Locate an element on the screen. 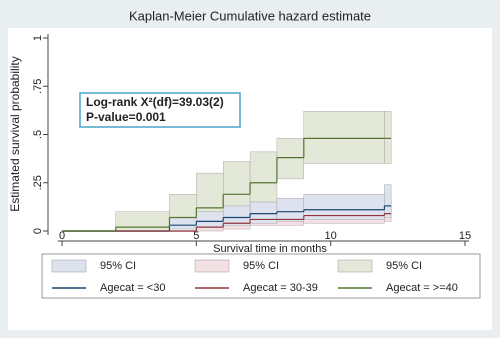 Image resolution: width=500 pixels, height=338 pixels. x-tick-label: 0 is located at coordinates (62, 236).